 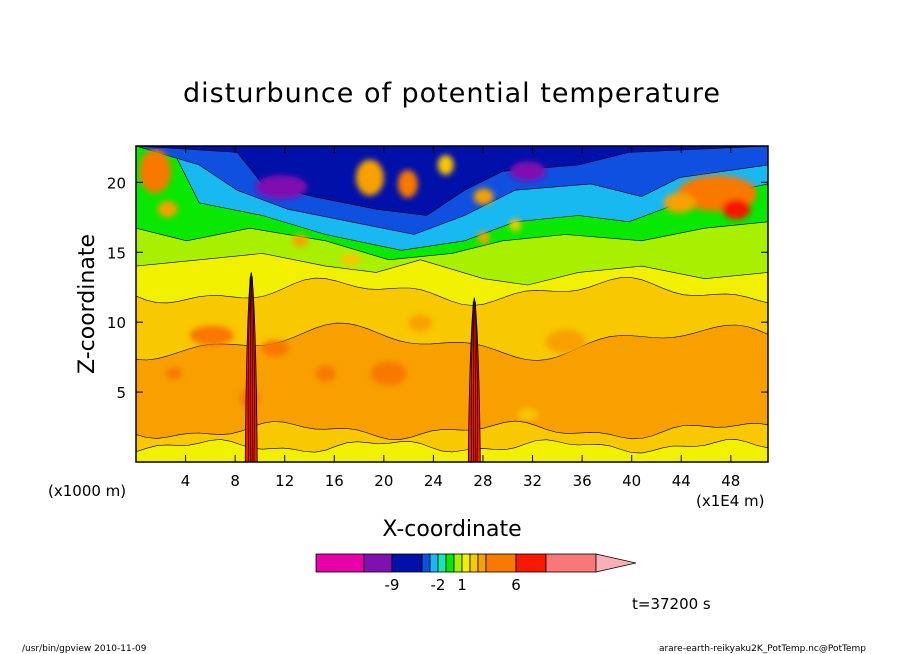 I want to click on x-tick-label-8: 36, so click(x=582, y=481).